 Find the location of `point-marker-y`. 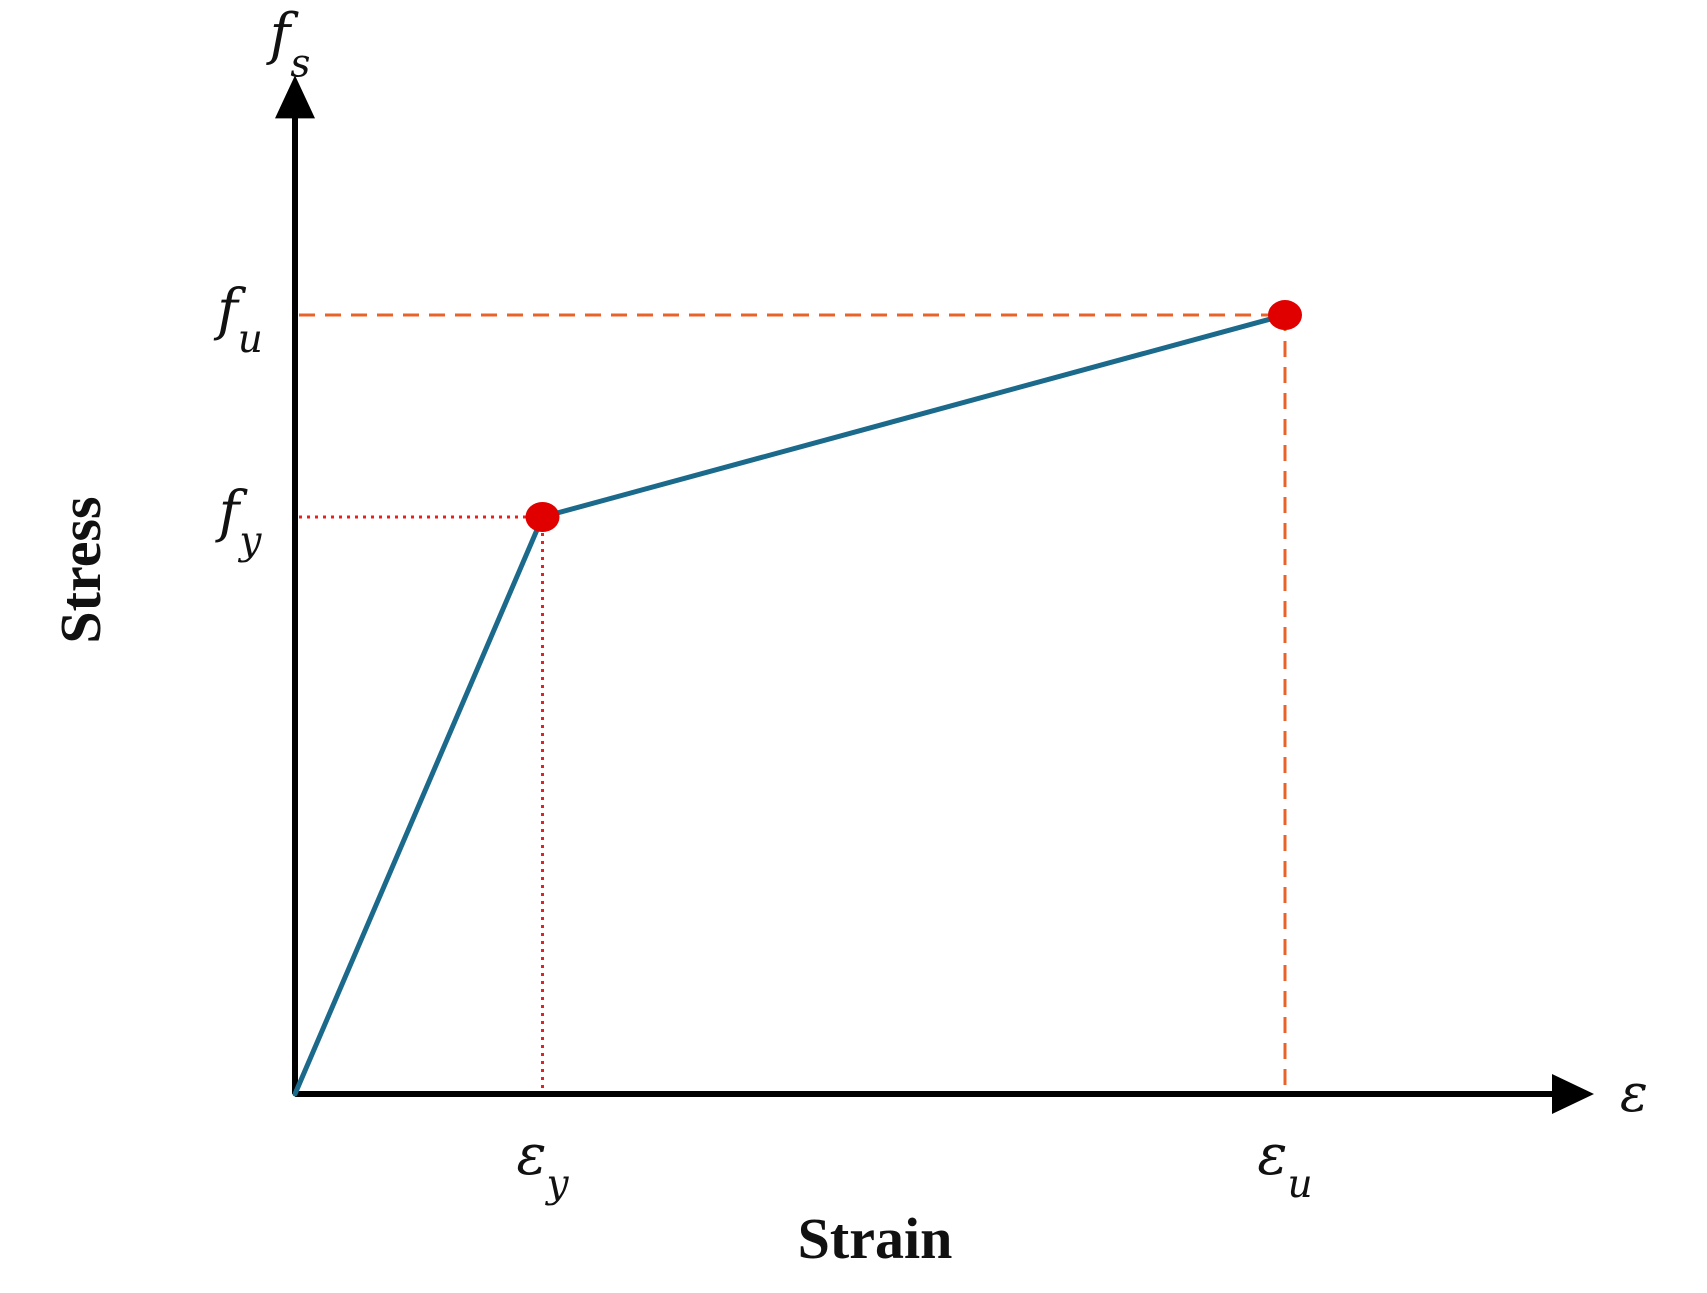

point-marker-y is located at coordinates (542, 517).